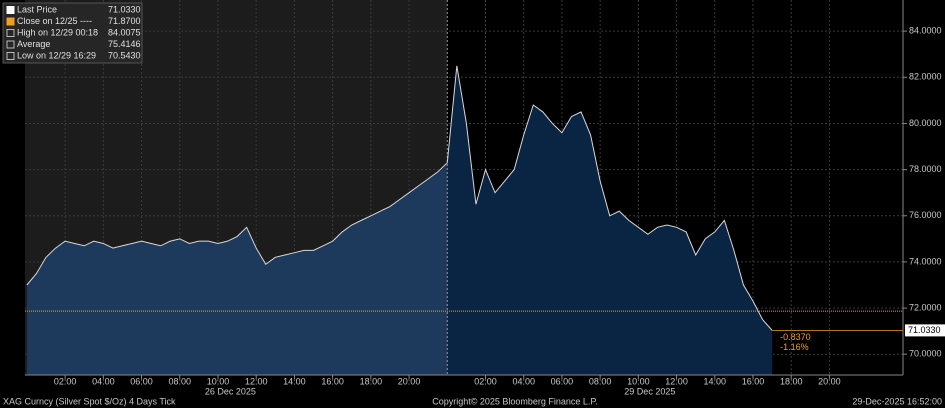 The image size is (945, 408). What do you see at coordinates (124, 32) in the screenshot?
I see `legend-value: 84.0075` at bounding box center [124, 32].